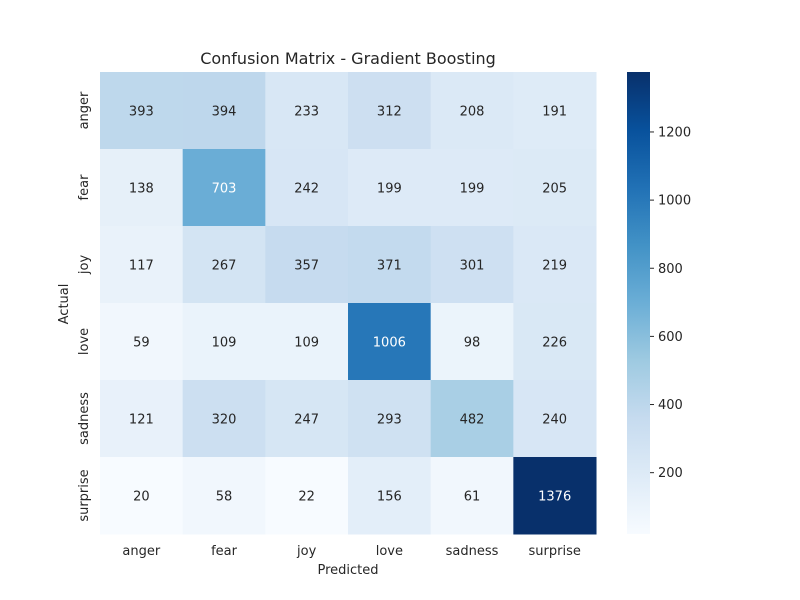 The height and width of the screenshot is (600, 800). I want to click on cell-value-label: 205, so click(554, 189).